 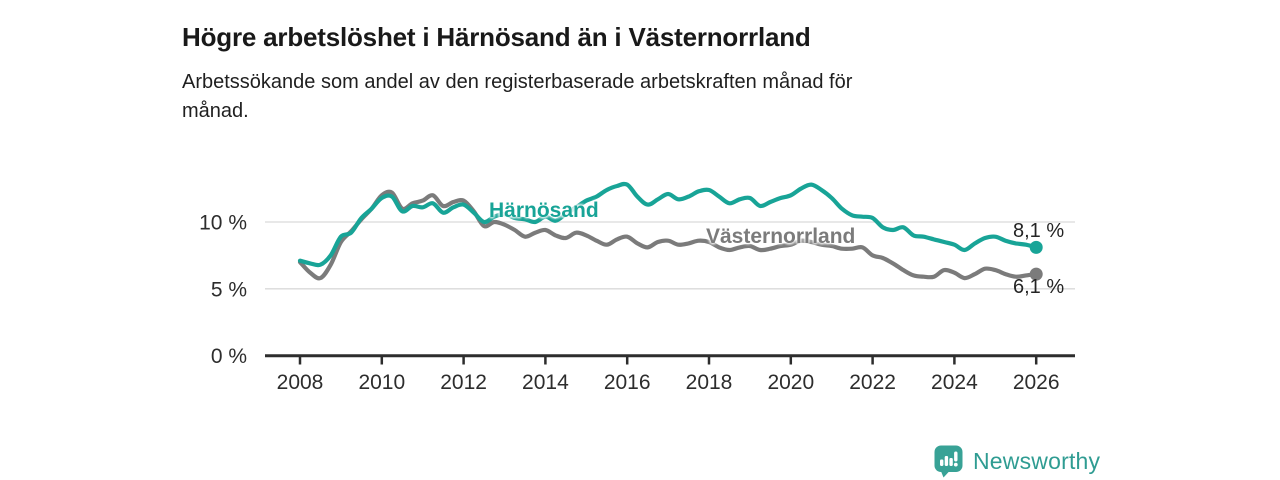 What do you see at coordinates (1036, 247) in the screenshot?
I see `series-end-dot-harnosand` at bounding box center [1036, 247].